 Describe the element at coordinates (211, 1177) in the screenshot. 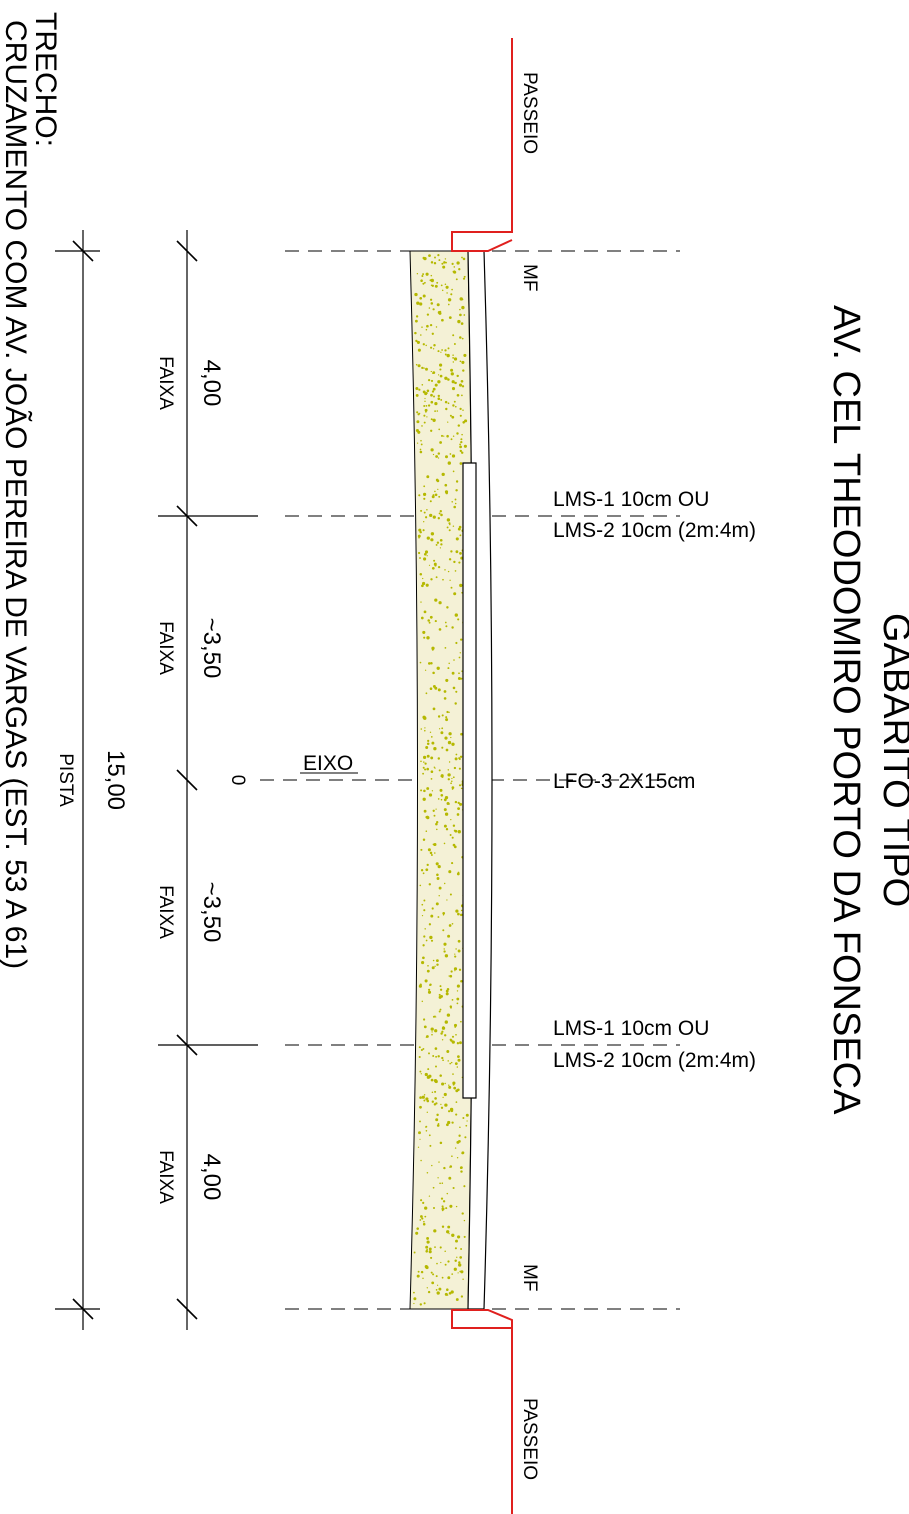

I see `lane-4-width: 4,00` at that location.